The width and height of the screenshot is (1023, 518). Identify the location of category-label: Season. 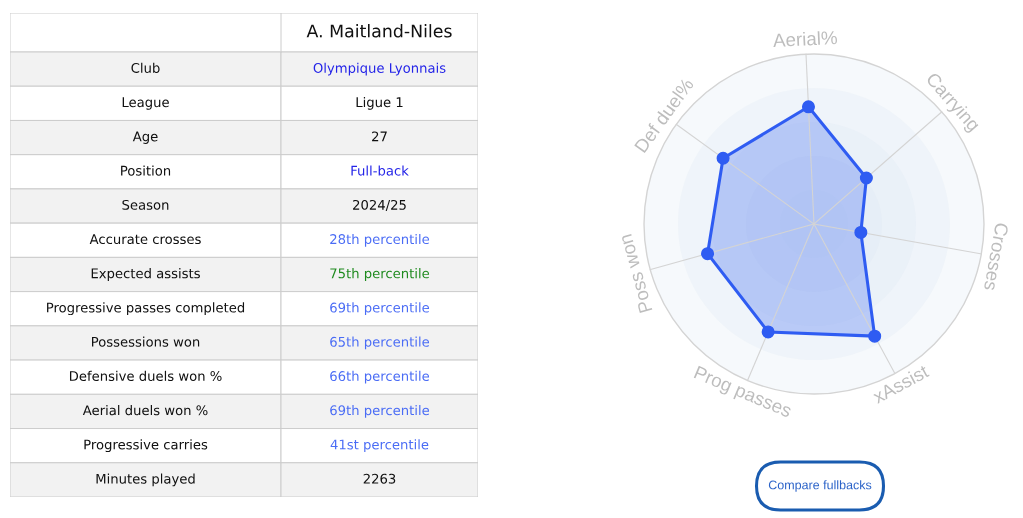
(145, 204).